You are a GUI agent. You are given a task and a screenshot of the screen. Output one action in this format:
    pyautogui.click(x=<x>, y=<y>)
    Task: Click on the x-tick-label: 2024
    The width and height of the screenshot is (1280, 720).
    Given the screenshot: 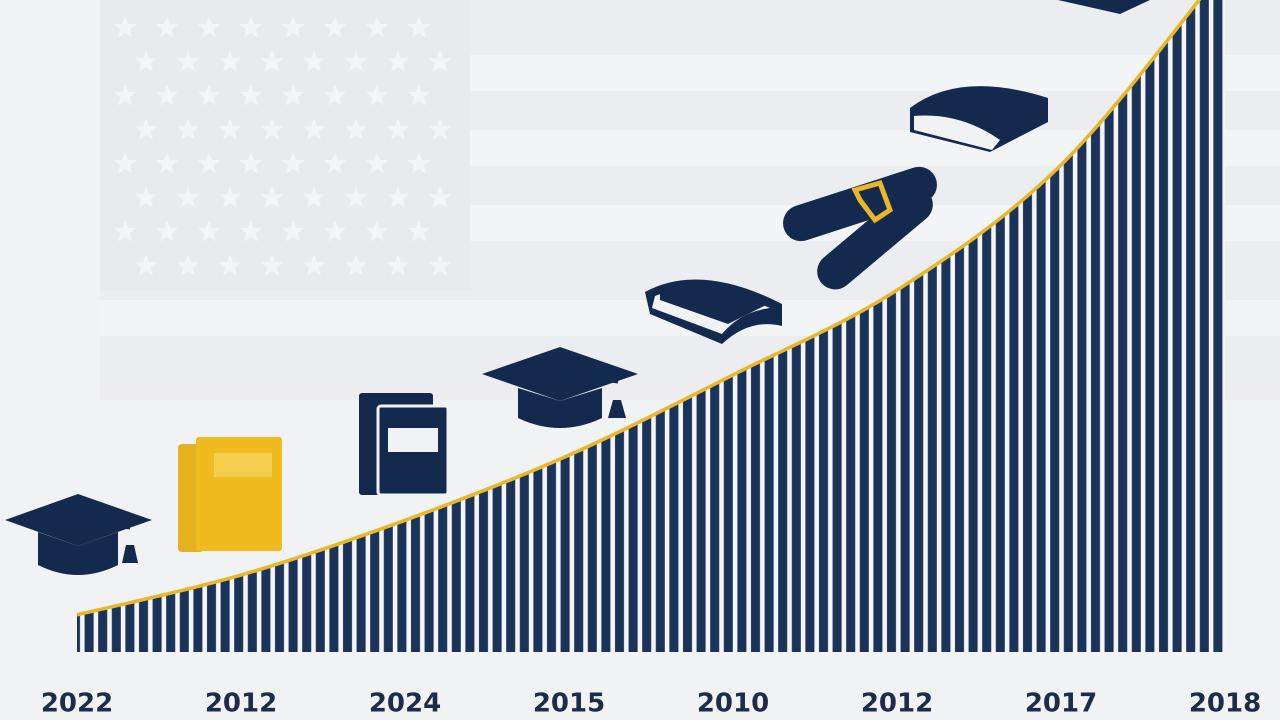 What is the action you would take?
    pyautogui.click(x=405, y=704)
    